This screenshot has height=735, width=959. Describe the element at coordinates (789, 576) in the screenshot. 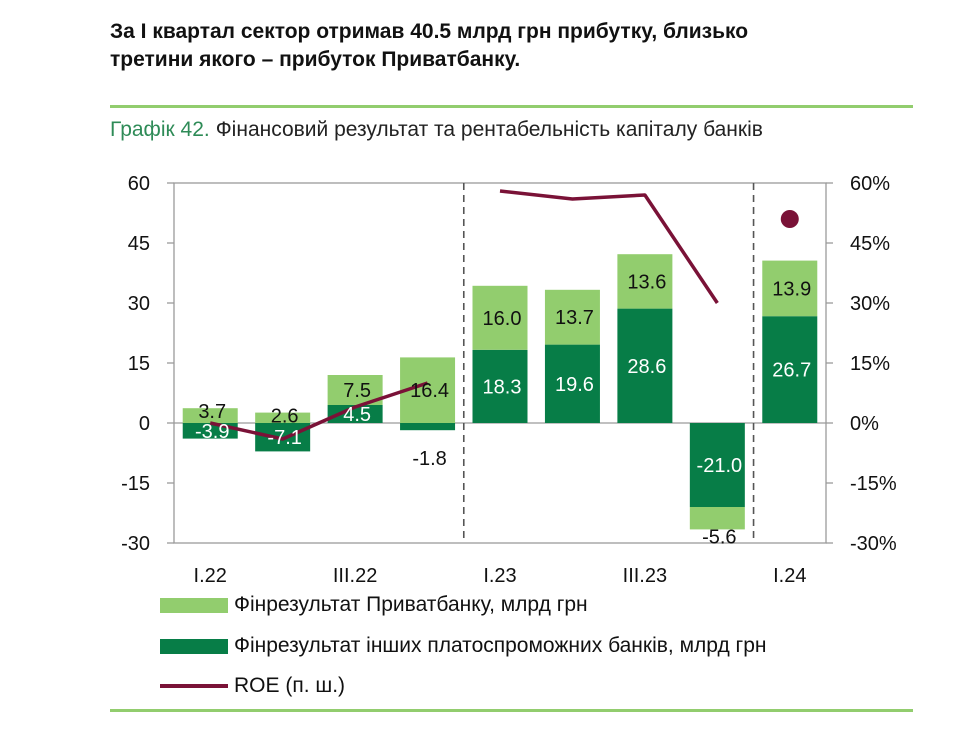

I see `x-axis-tick-label: I.24` at that location.